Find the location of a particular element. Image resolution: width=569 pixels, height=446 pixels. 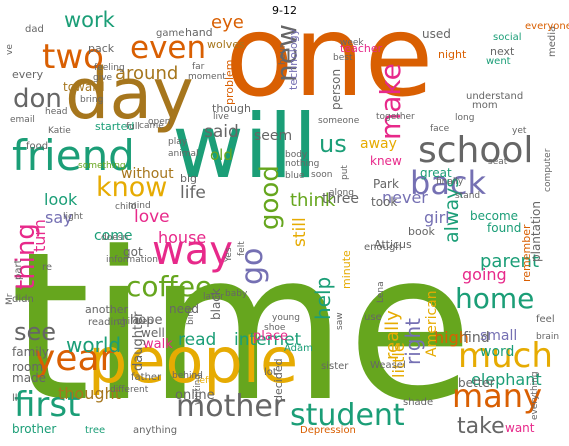

word-good: good is located at coordinates (270, 197).